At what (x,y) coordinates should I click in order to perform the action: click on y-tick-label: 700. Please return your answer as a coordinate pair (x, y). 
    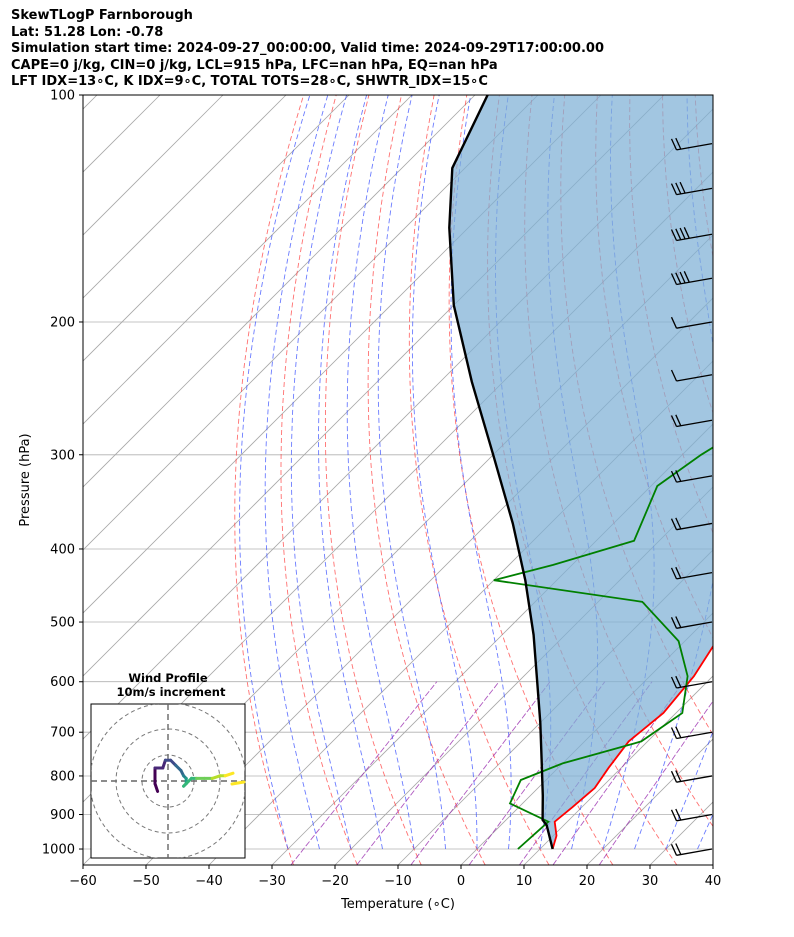
    Looking at the image, I should click on (62, 733).